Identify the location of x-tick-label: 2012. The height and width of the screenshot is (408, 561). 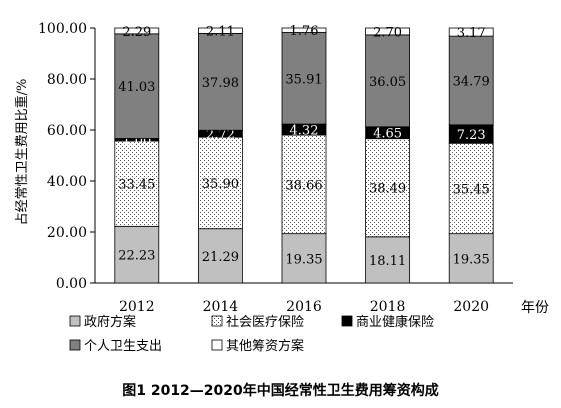
(137, 307).